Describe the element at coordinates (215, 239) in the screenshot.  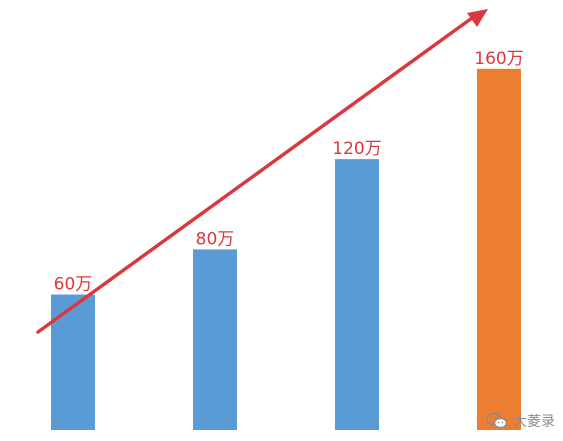
I see `data-label-2: 80万` at that location.